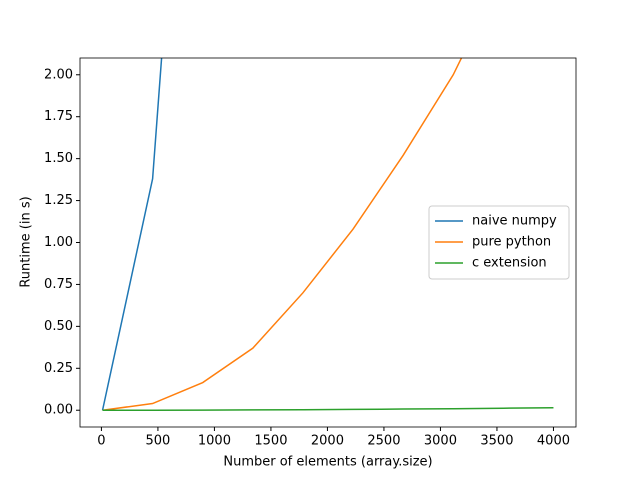 Image resolution: width=640 pixels, height=480 pixels. What do you see at coordinates (58, 368) in the screenshot?
I see `y-tick-label: 0.25` at bounding box center [58, 368].